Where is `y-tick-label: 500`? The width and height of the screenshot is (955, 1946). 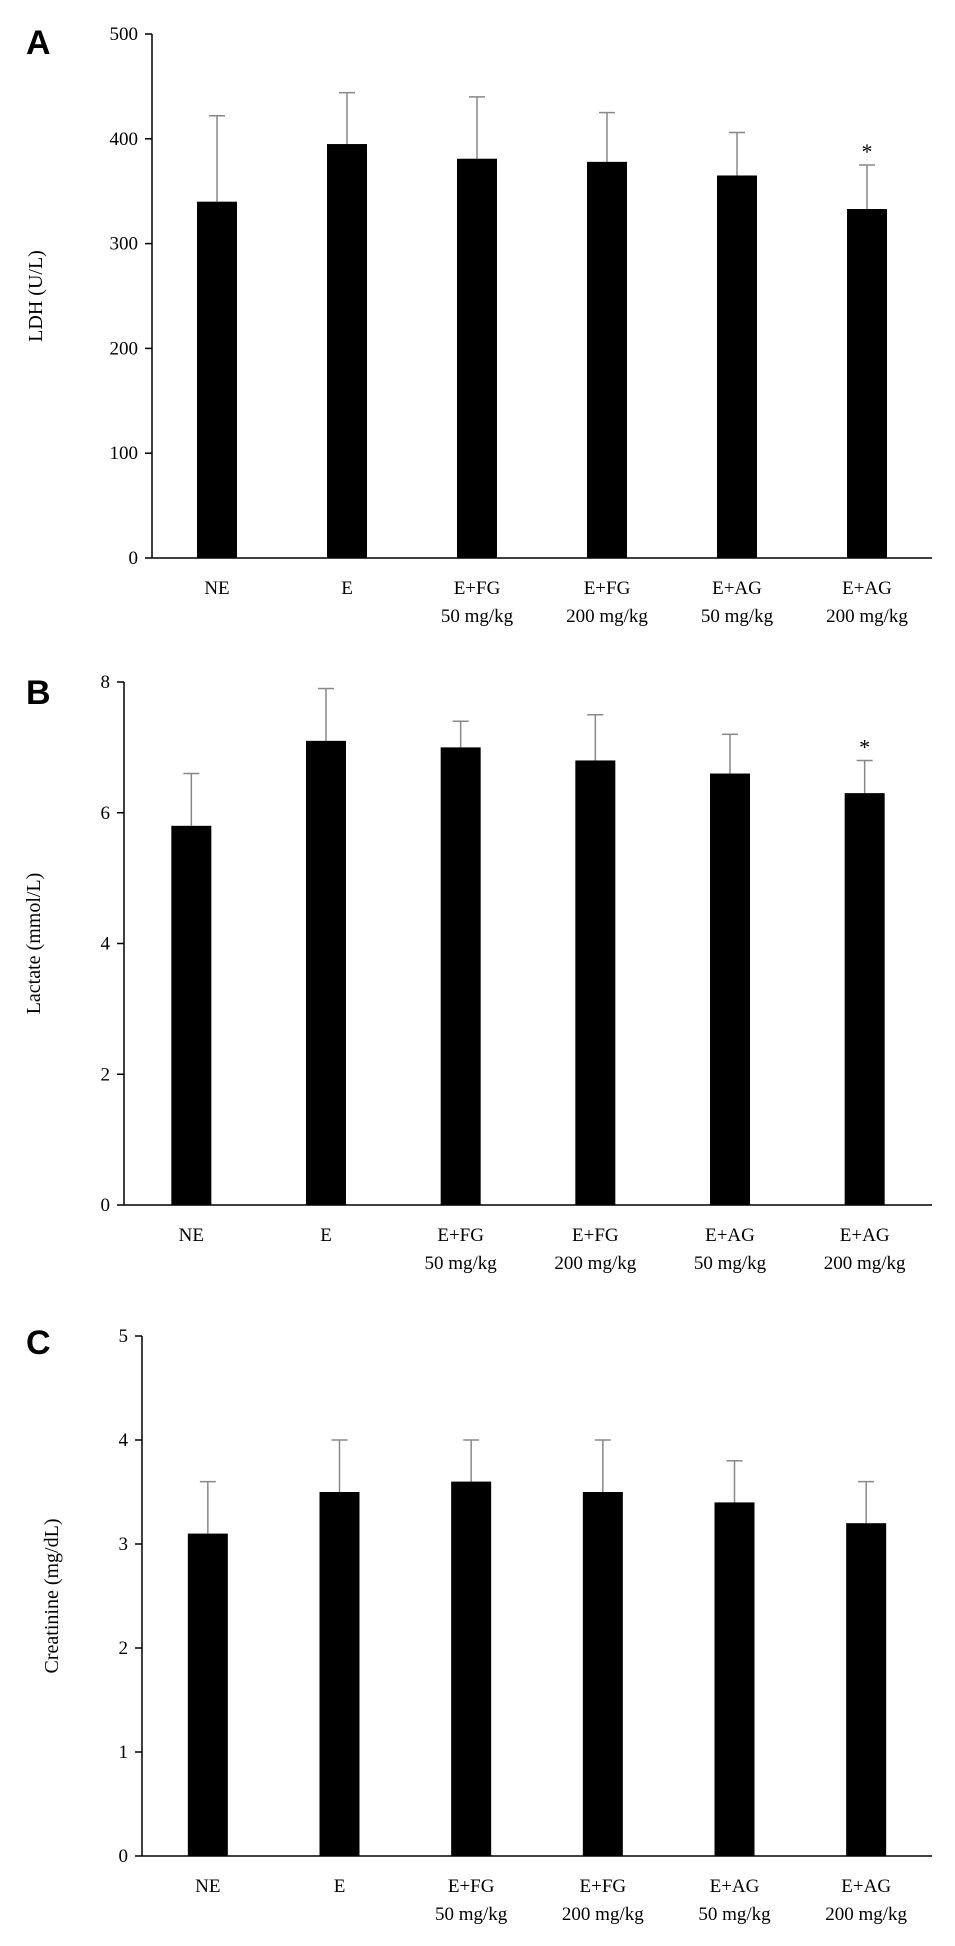
y-tick-label: 500 is located at coordinates (124, 34).